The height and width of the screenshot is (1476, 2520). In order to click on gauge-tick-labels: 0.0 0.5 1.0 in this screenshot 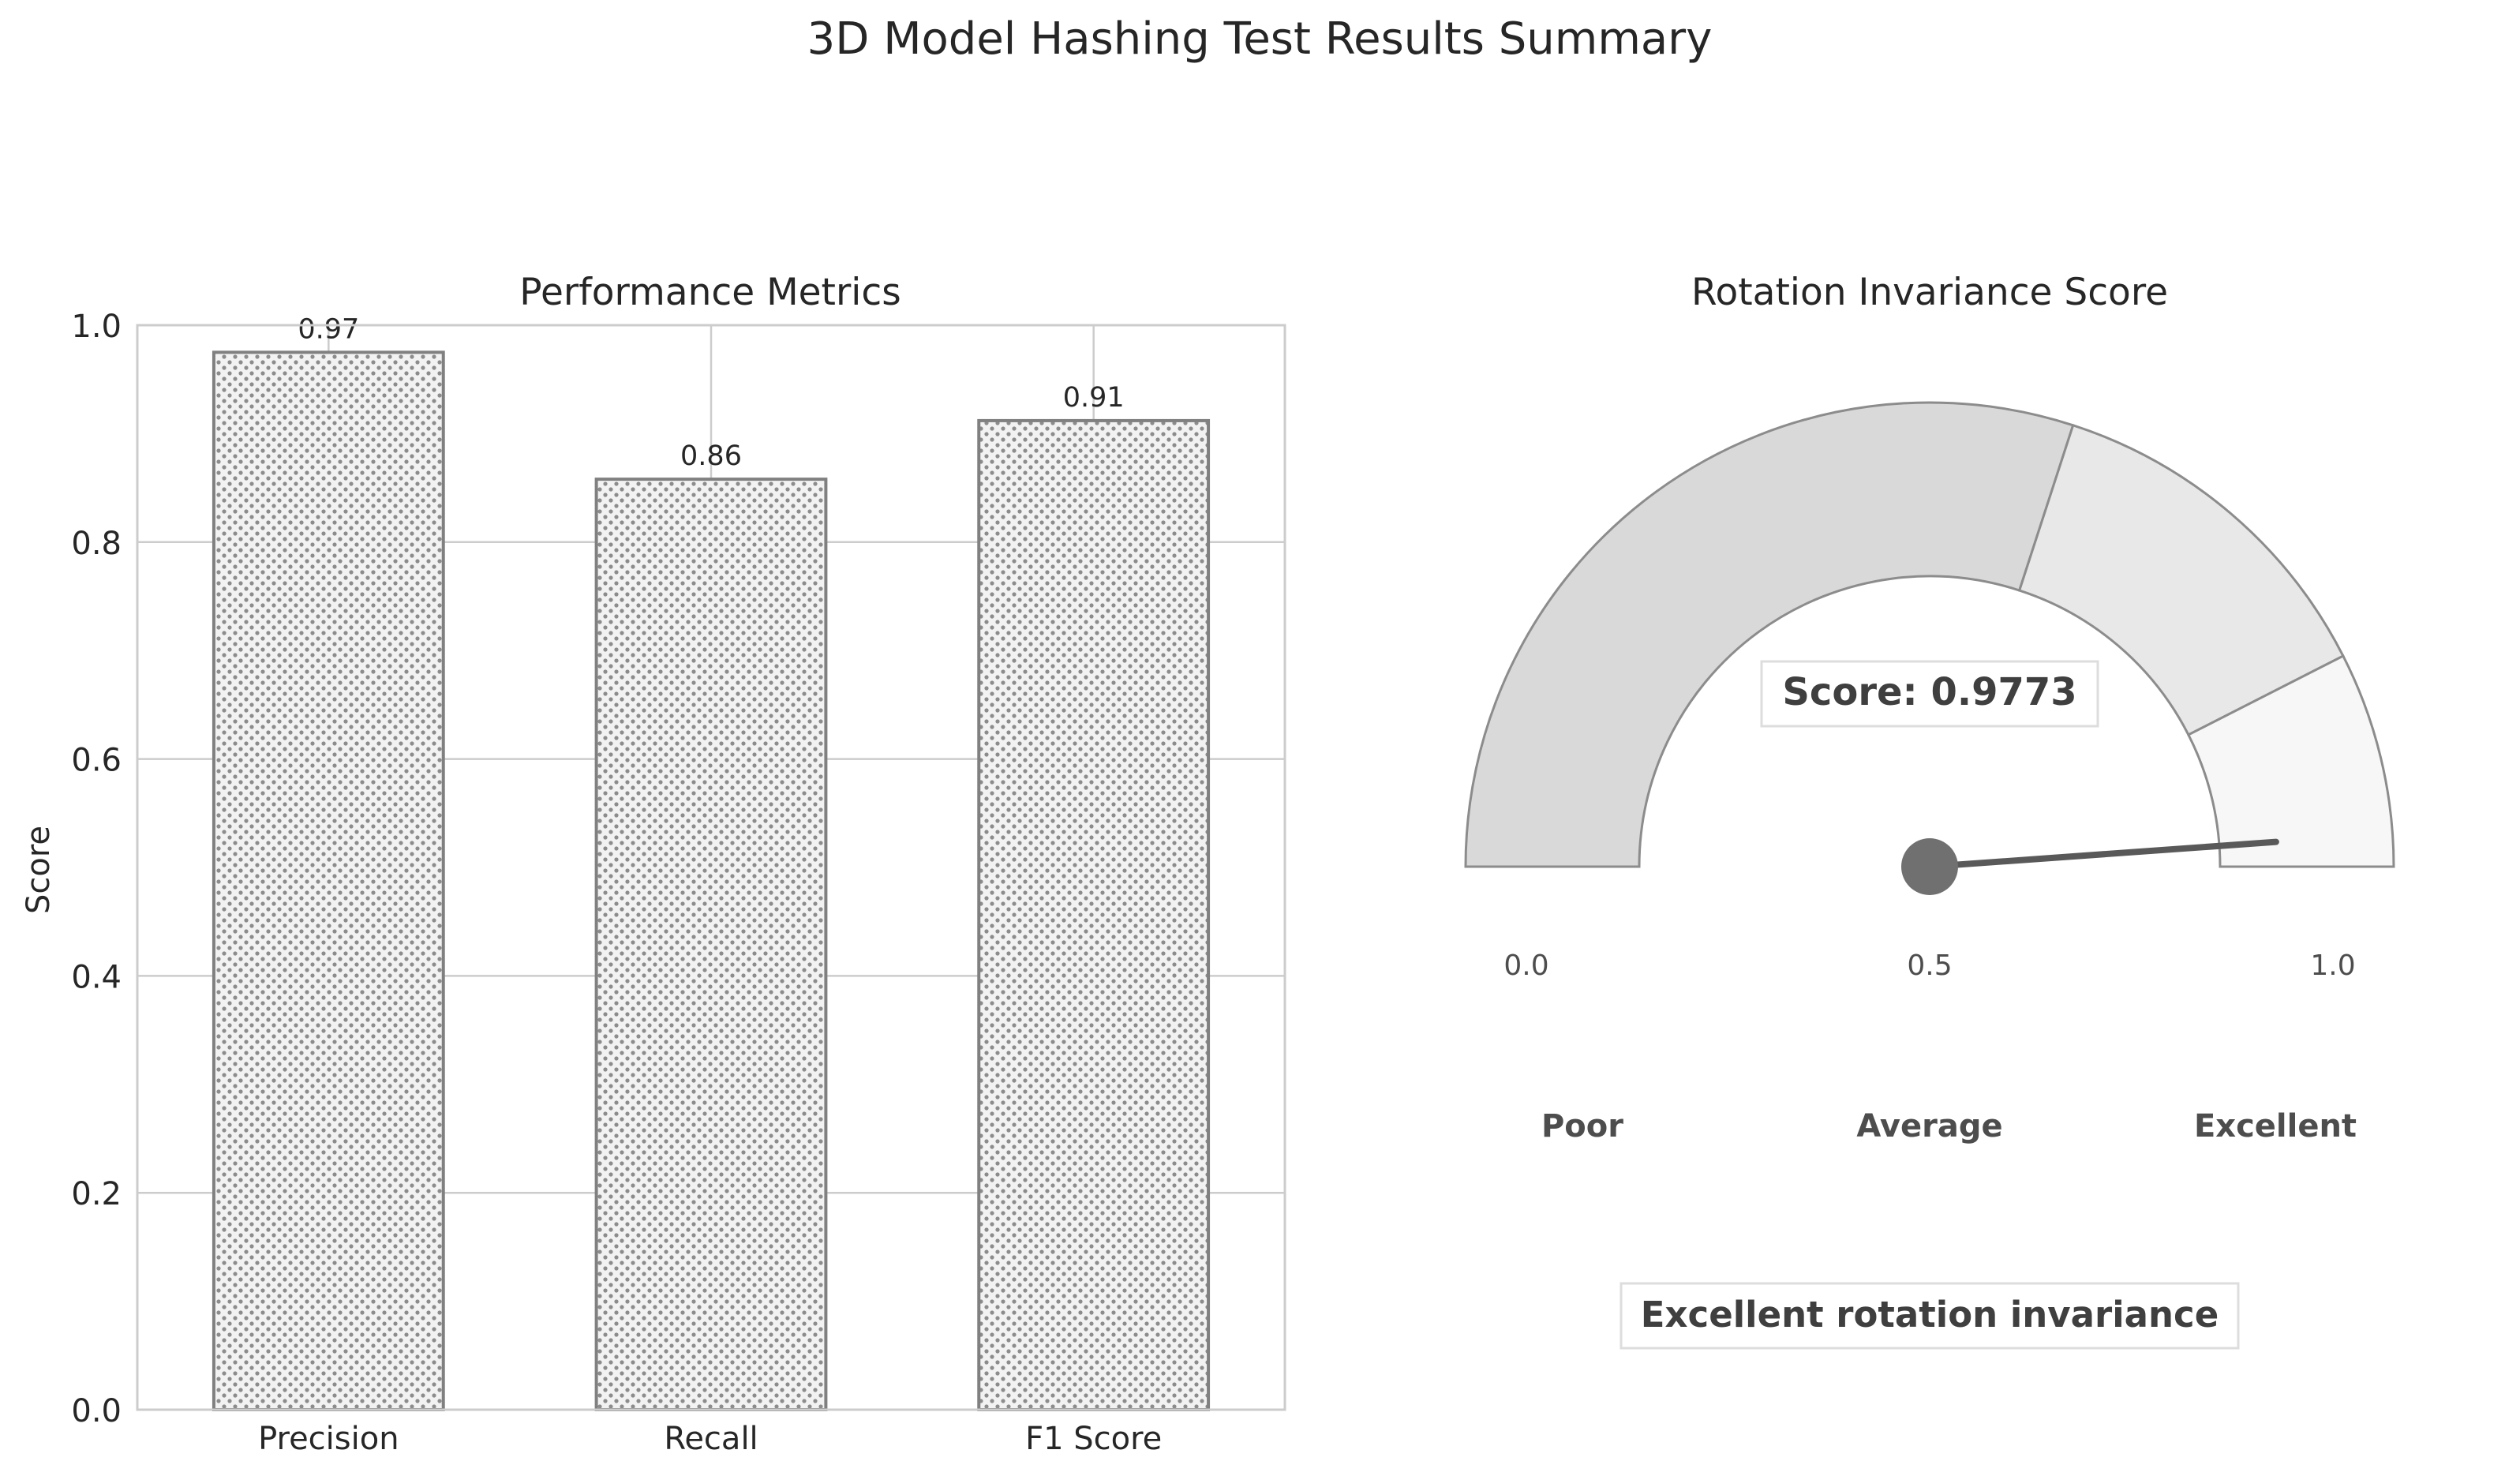, I will do `click(1929, 966)`.